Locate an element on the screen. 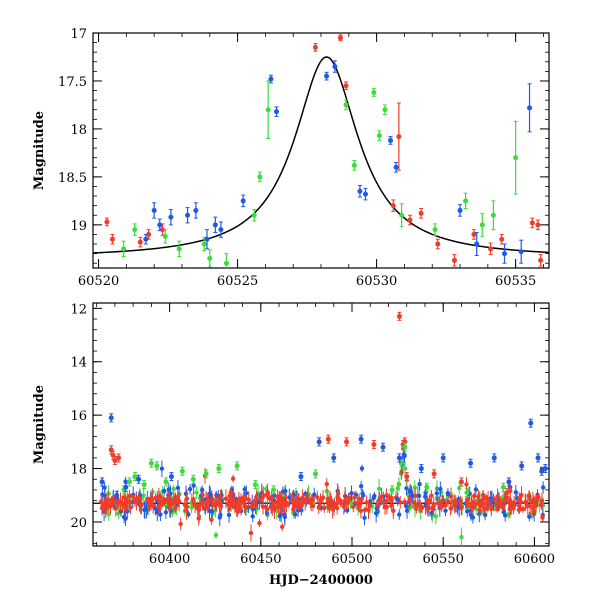 The image size is (600, 600). x-tick-label: 60525 is located at coordinates (237, 281).